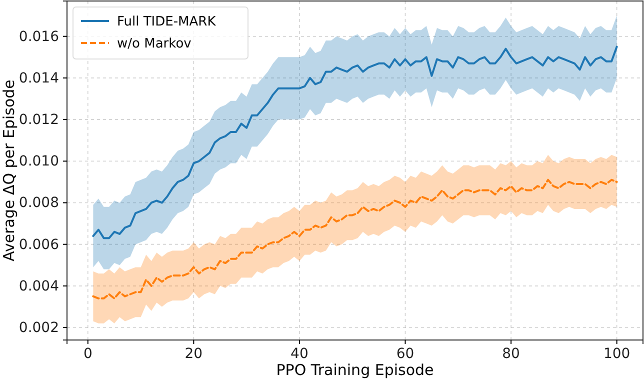 This screenshot has width=644, height=380. What do you see at coordinates (39, 78) in the screenshot?
I see `y-tick-label: 0.014` at bounding box center [39, 78].